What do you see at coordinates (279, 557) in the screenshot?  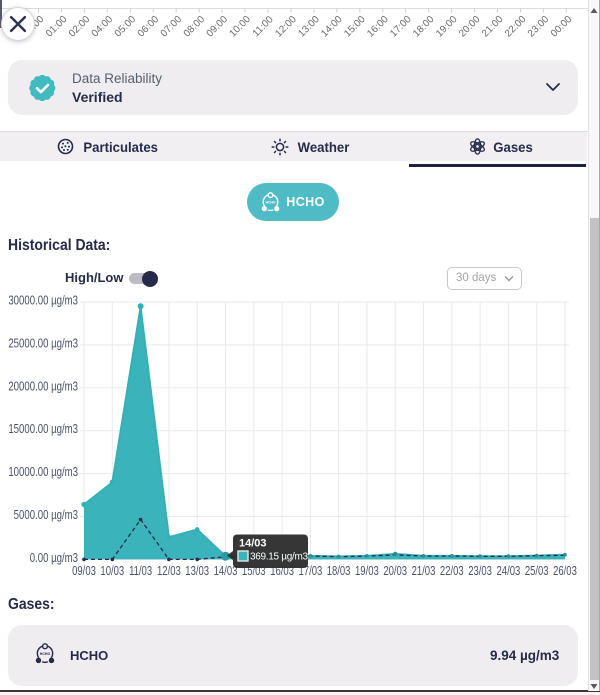 I see `svg-text: 369.15 µg/m3` at bounding box center [279, 557].